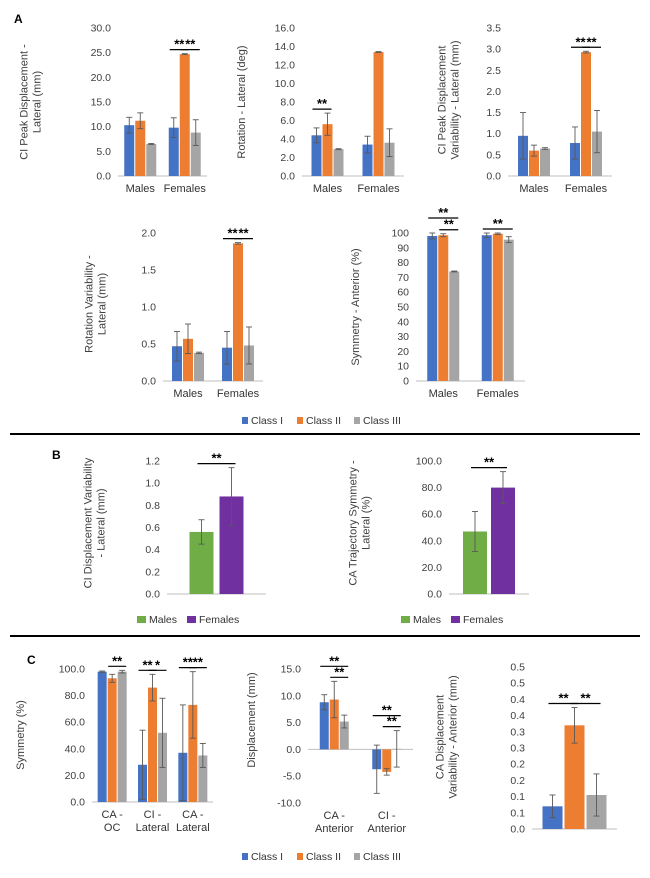  Describe the element at coordinates (386, 822) in the screenshot. I see `category-label: CI -Anterior` at that location.